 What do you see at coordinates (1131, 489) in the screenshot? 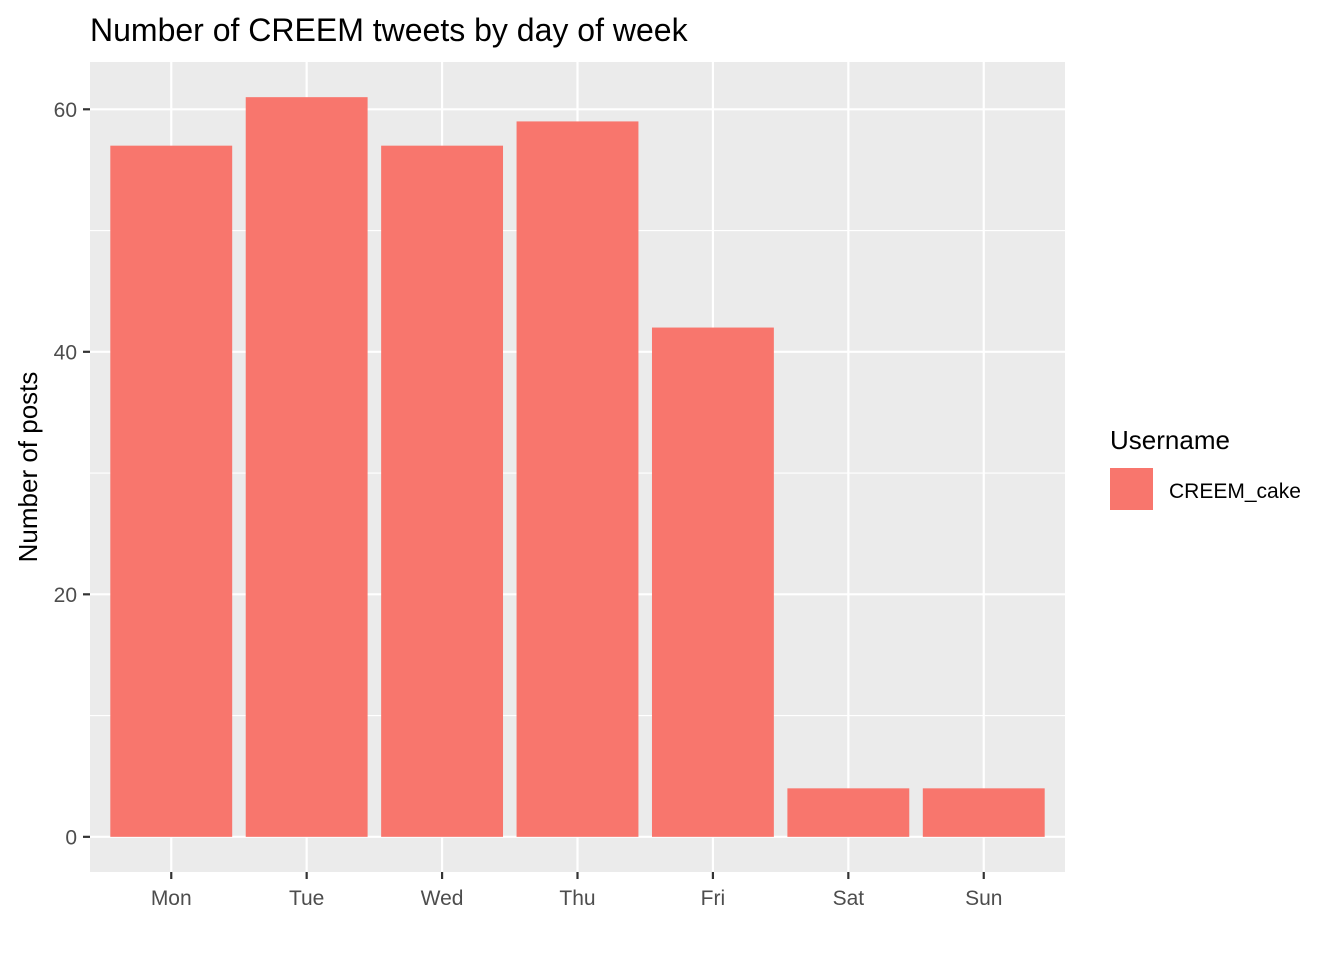
I see `legend-key-swatch` at bounding box center [1131, 489].